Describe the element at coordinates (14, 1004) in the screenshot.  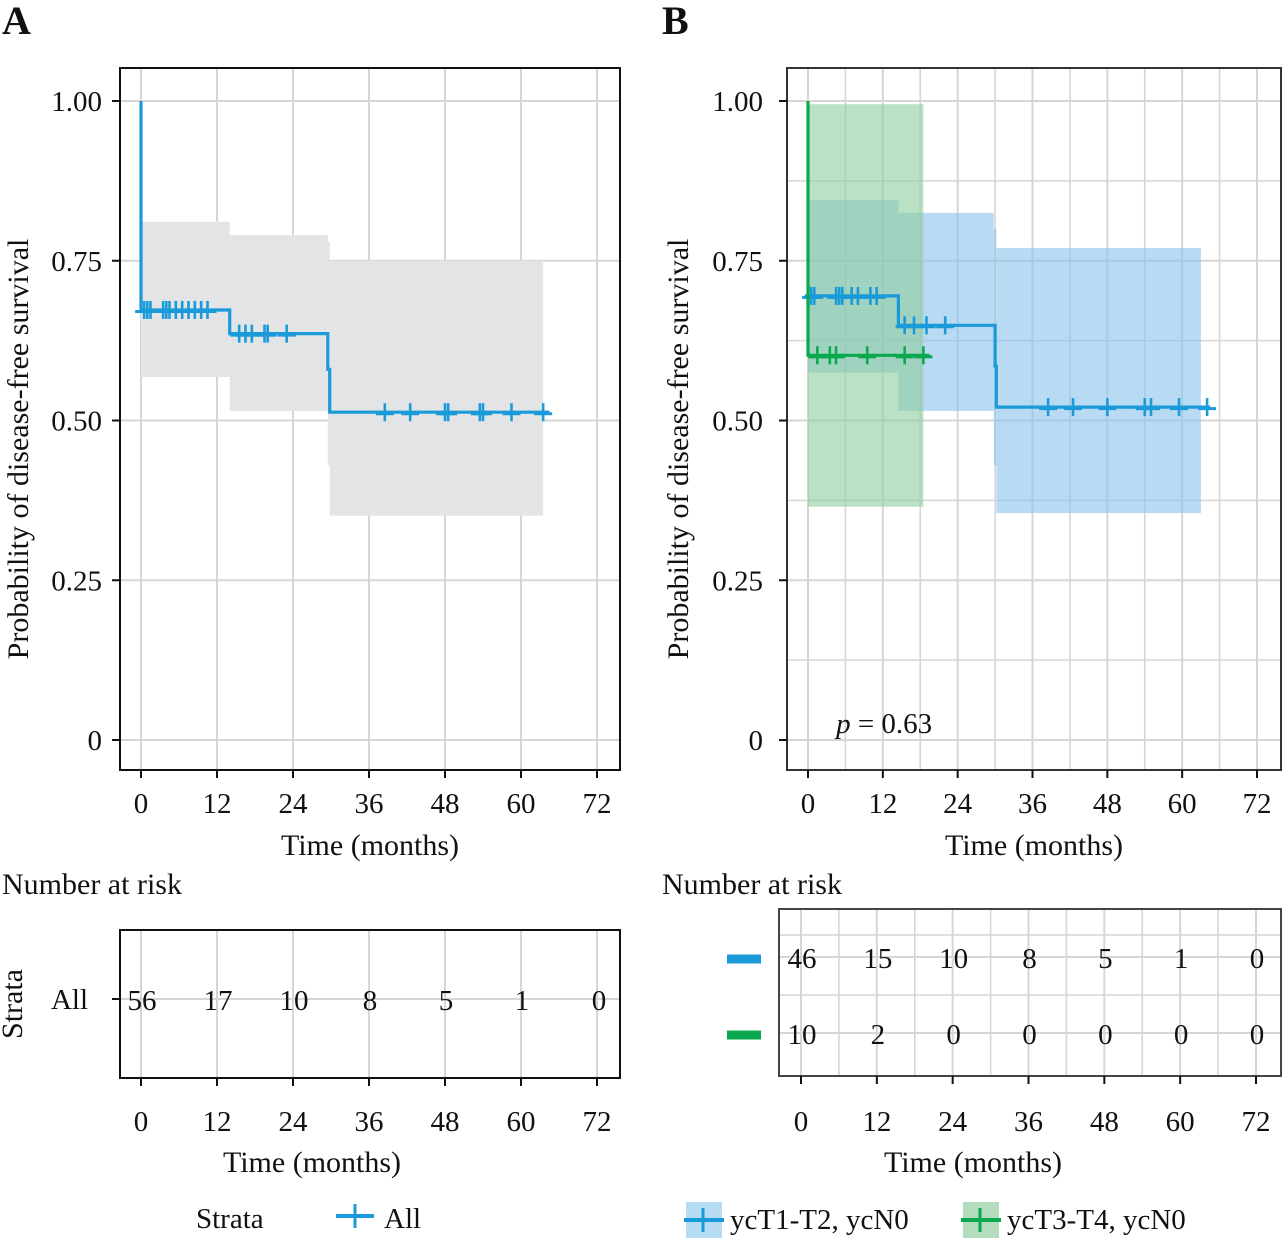
I see `risk-table-y-label: Strata` at that location.